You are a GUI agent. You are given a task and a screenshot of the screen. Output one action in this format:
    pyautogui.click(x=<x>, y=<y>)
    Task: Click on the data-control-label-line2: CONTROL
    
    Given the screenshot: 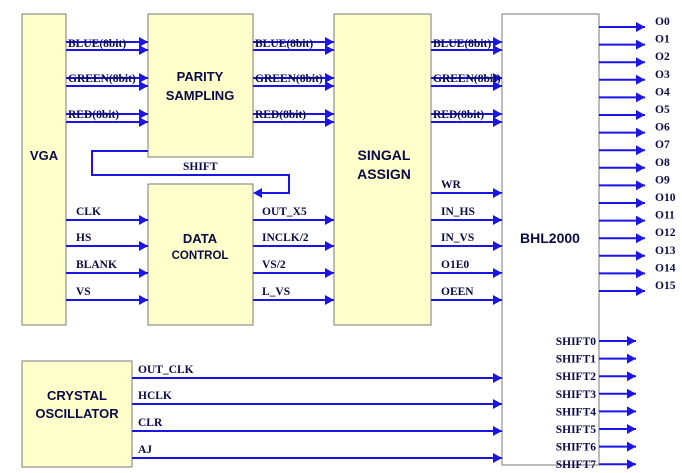 What is the action you would take?
    pyautogui.click(x=200, y=256)
    